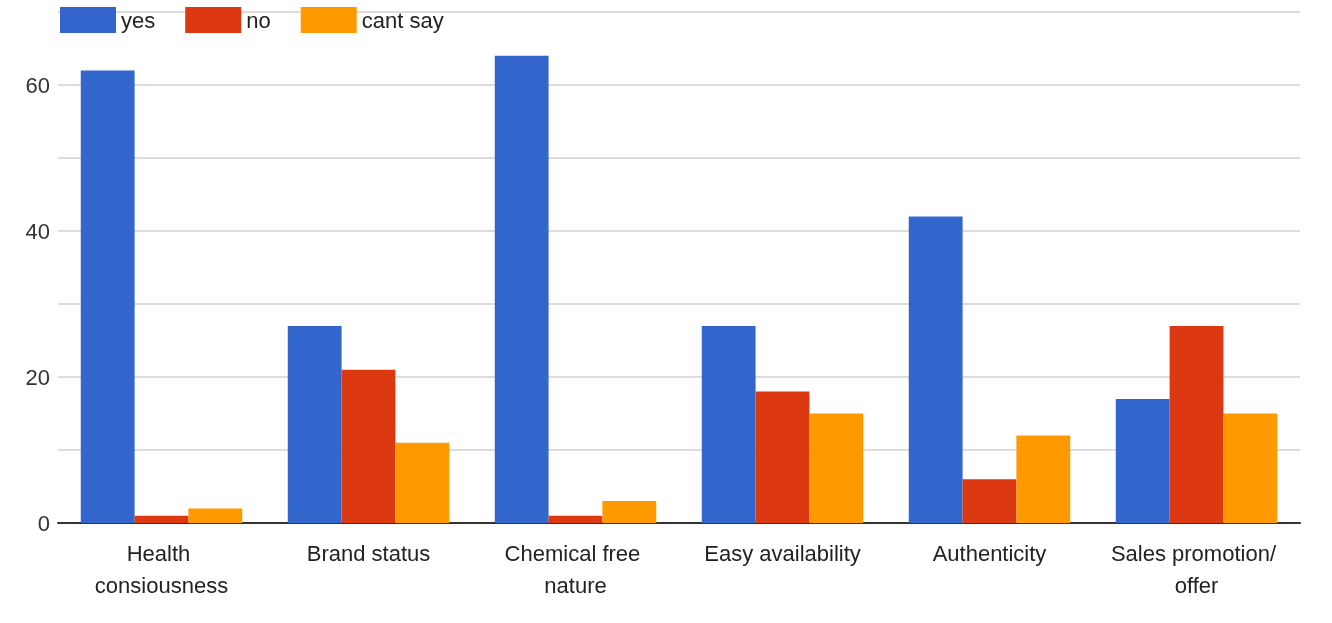 The image size is (1332, 623). I want to click on x-tick-label: Easy availability, so click(782, 553).